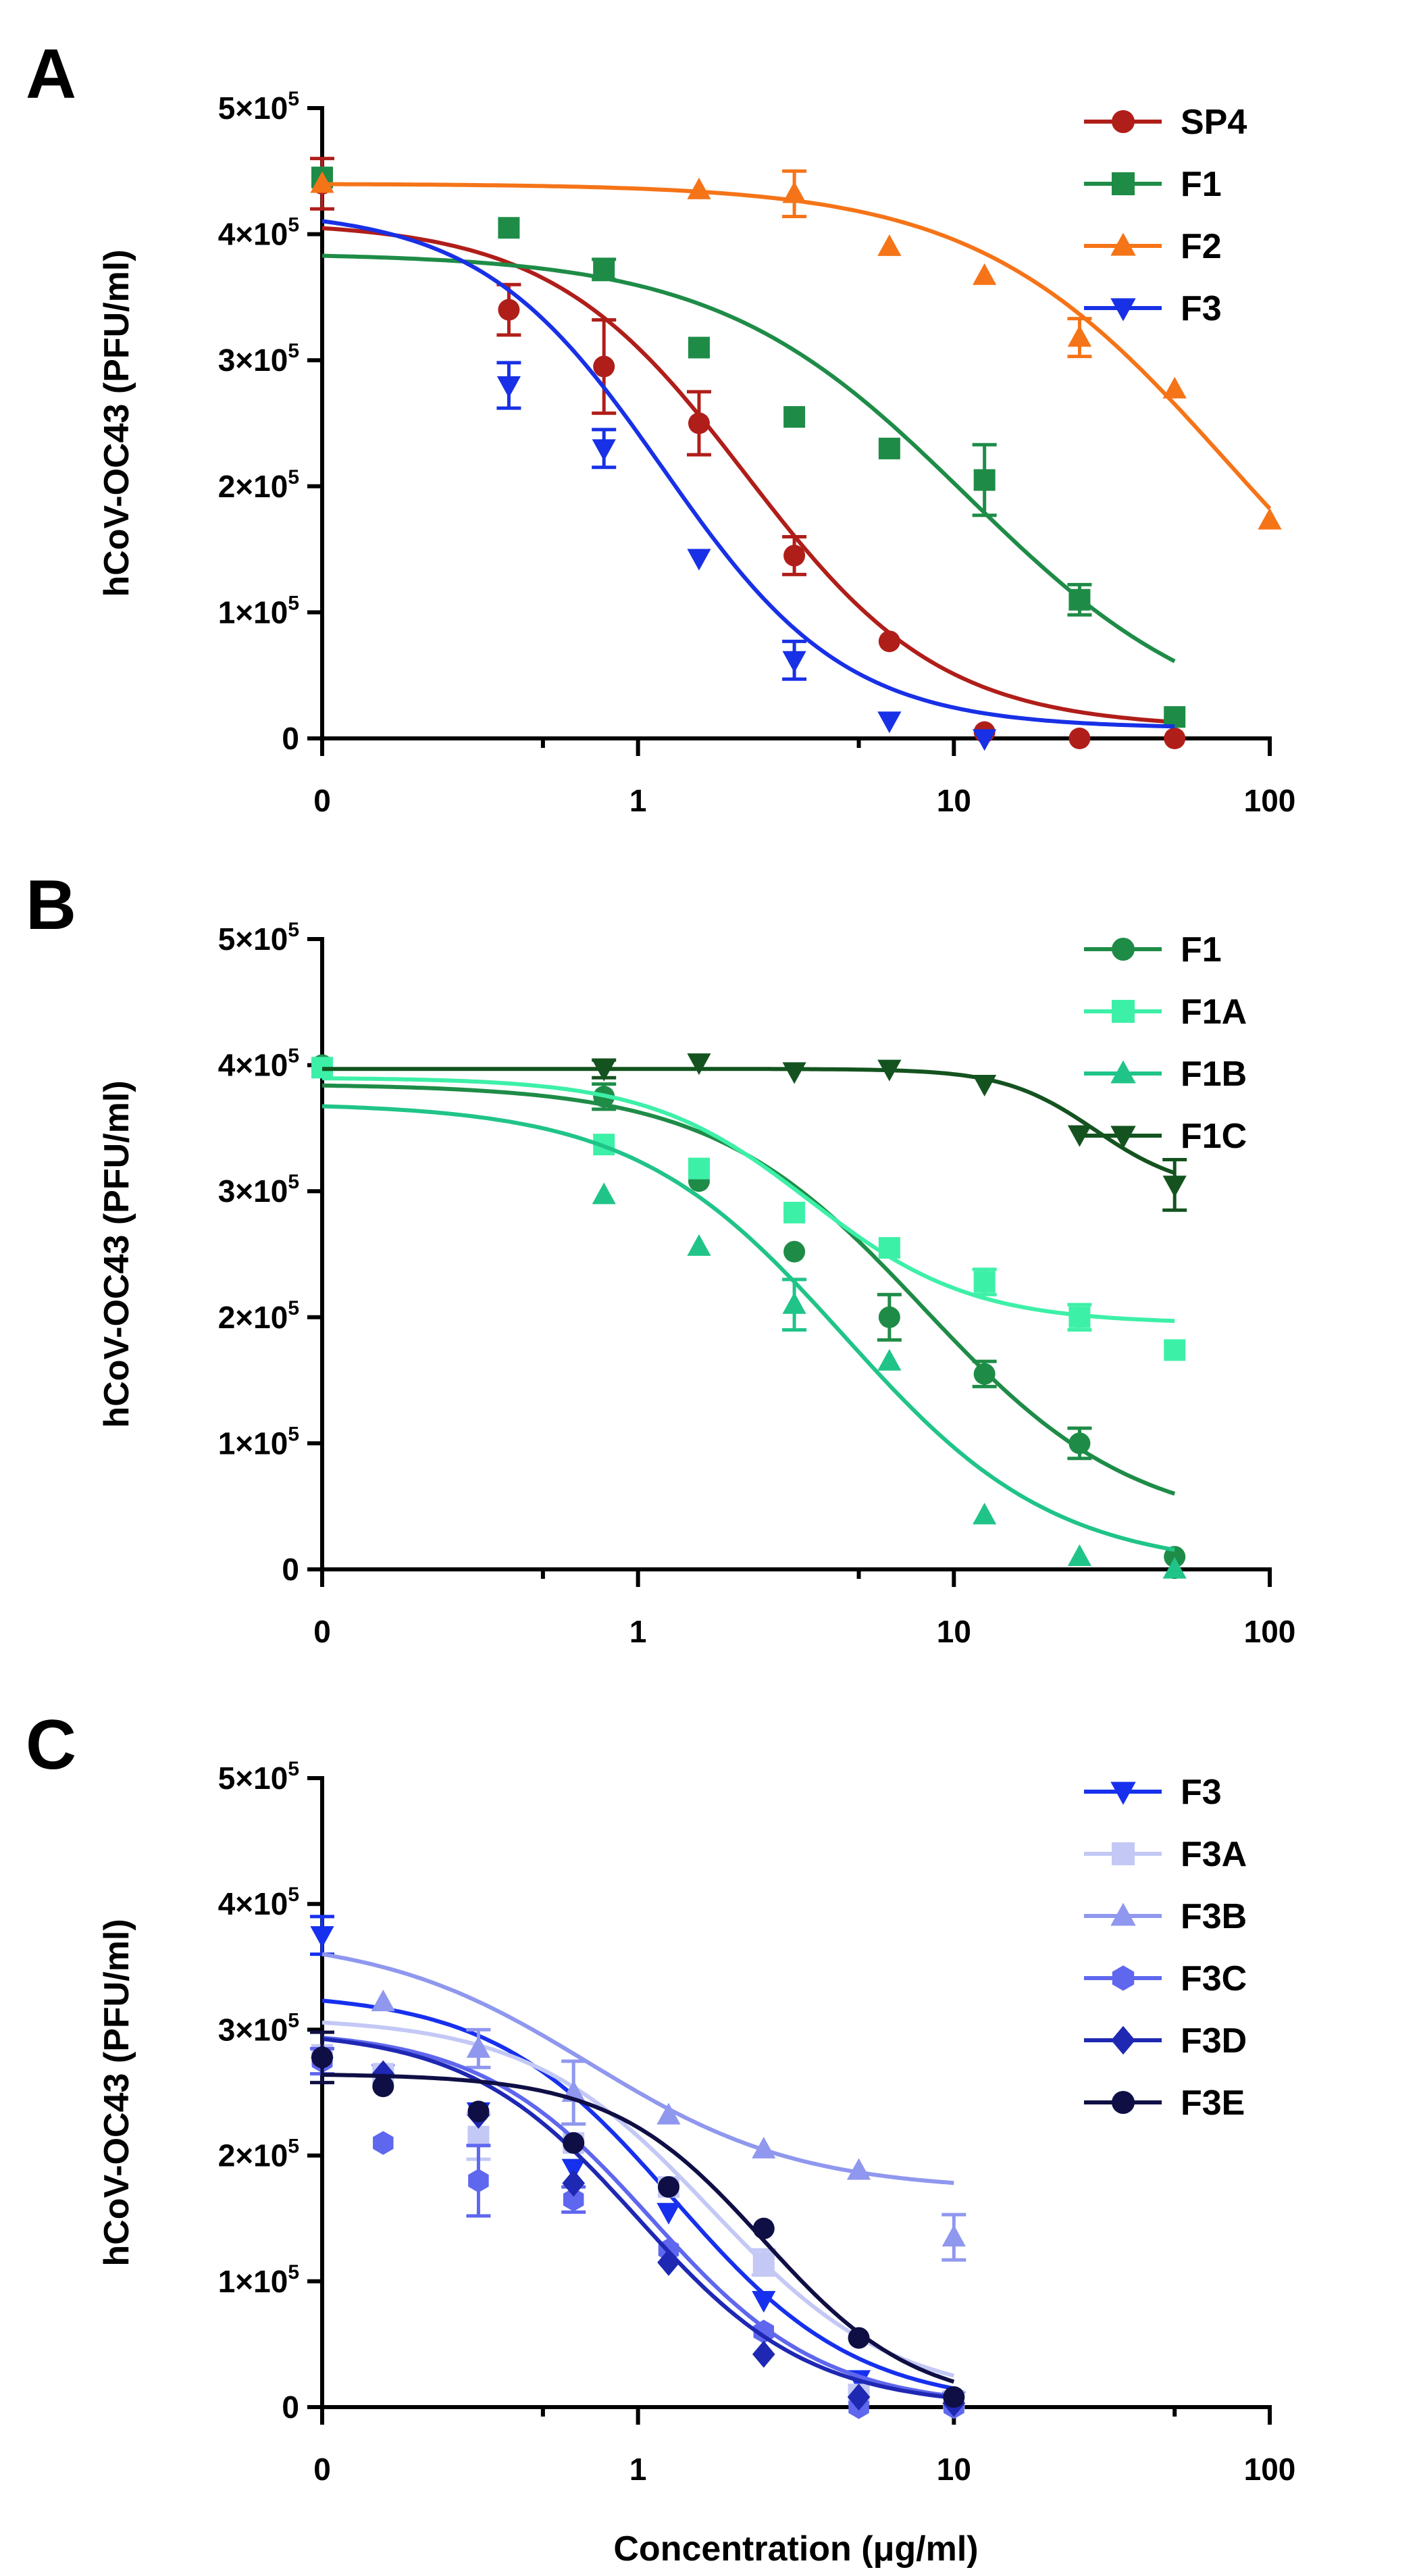 The image size is (1419, 2576). Describe the element at coordinates (1214, 1074) in the screenshot. I see `legend-label: F1B` at that location.